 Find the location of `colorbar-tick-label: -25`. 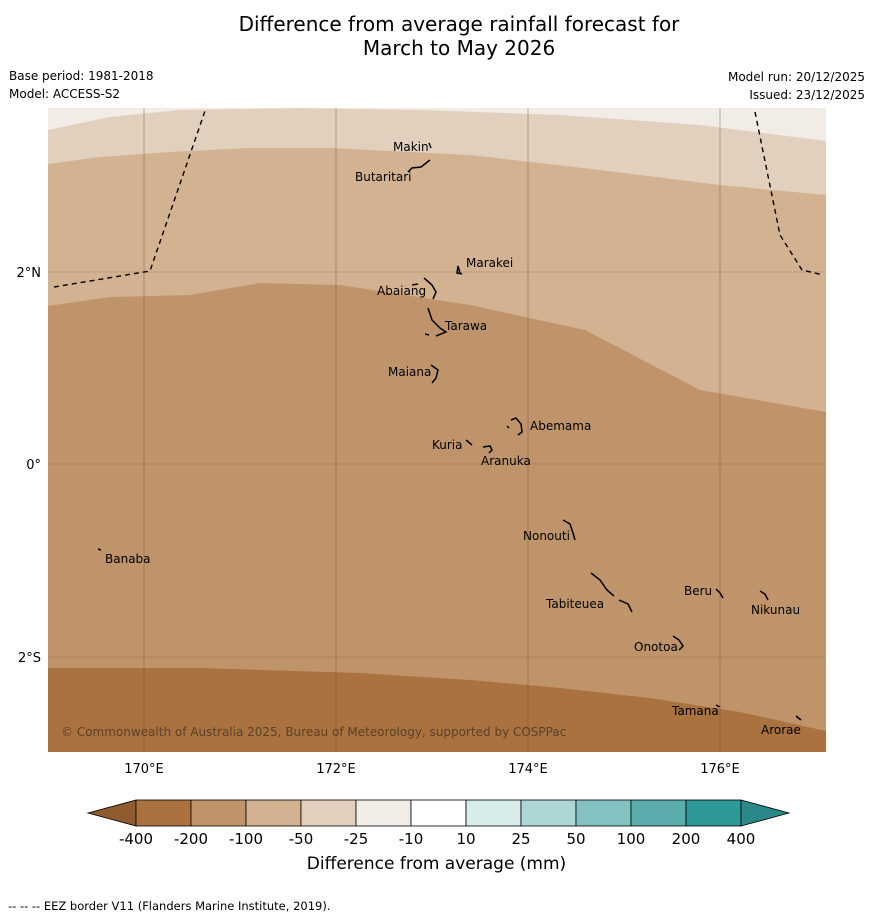

colorbar-tick-label: -25 is located at coordinates (356, 839).